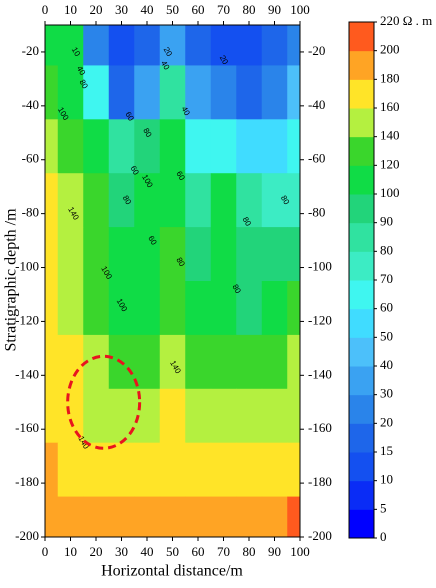  I want to click on x-tick-label: 100, so click(300, 9).